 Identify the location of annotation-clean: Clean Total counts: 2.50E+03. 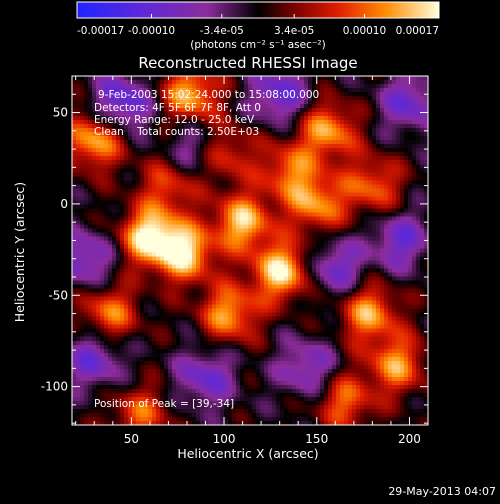
(176, 132).